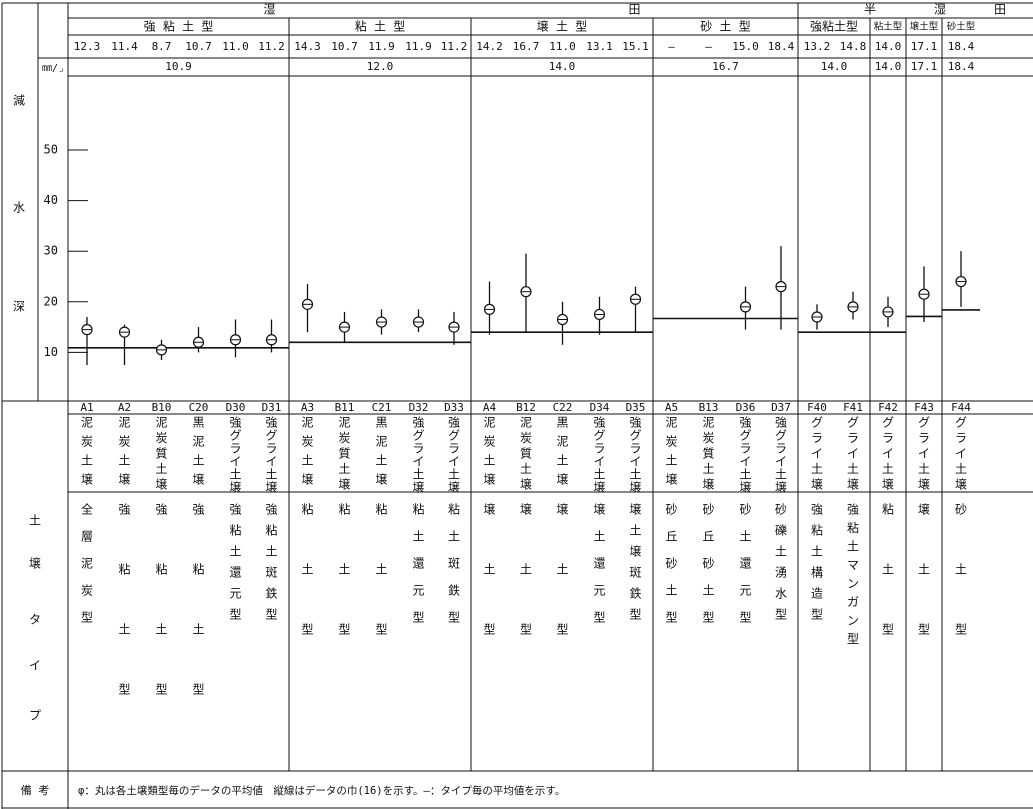 The image size is (1033, 809). What do you see at coordinates (600, 407) in the screenshot?
I see `column-code: D34` at bounding box center [600, 407].